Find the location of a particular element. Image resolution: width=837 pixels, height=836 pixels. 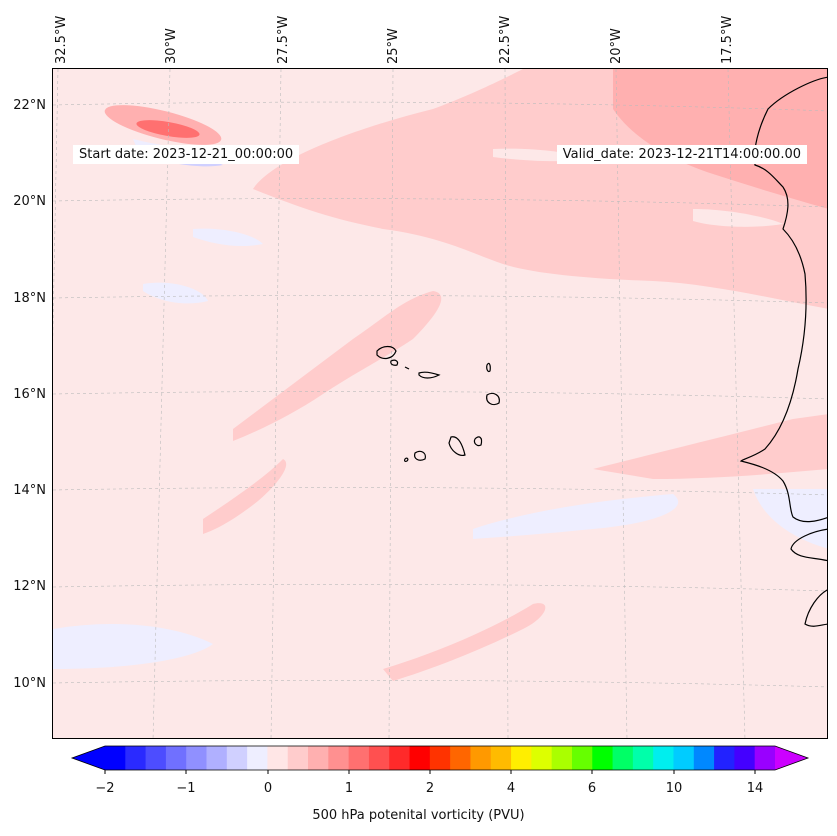

colorbar-tick: 10 is located at coordinates (674, 788).